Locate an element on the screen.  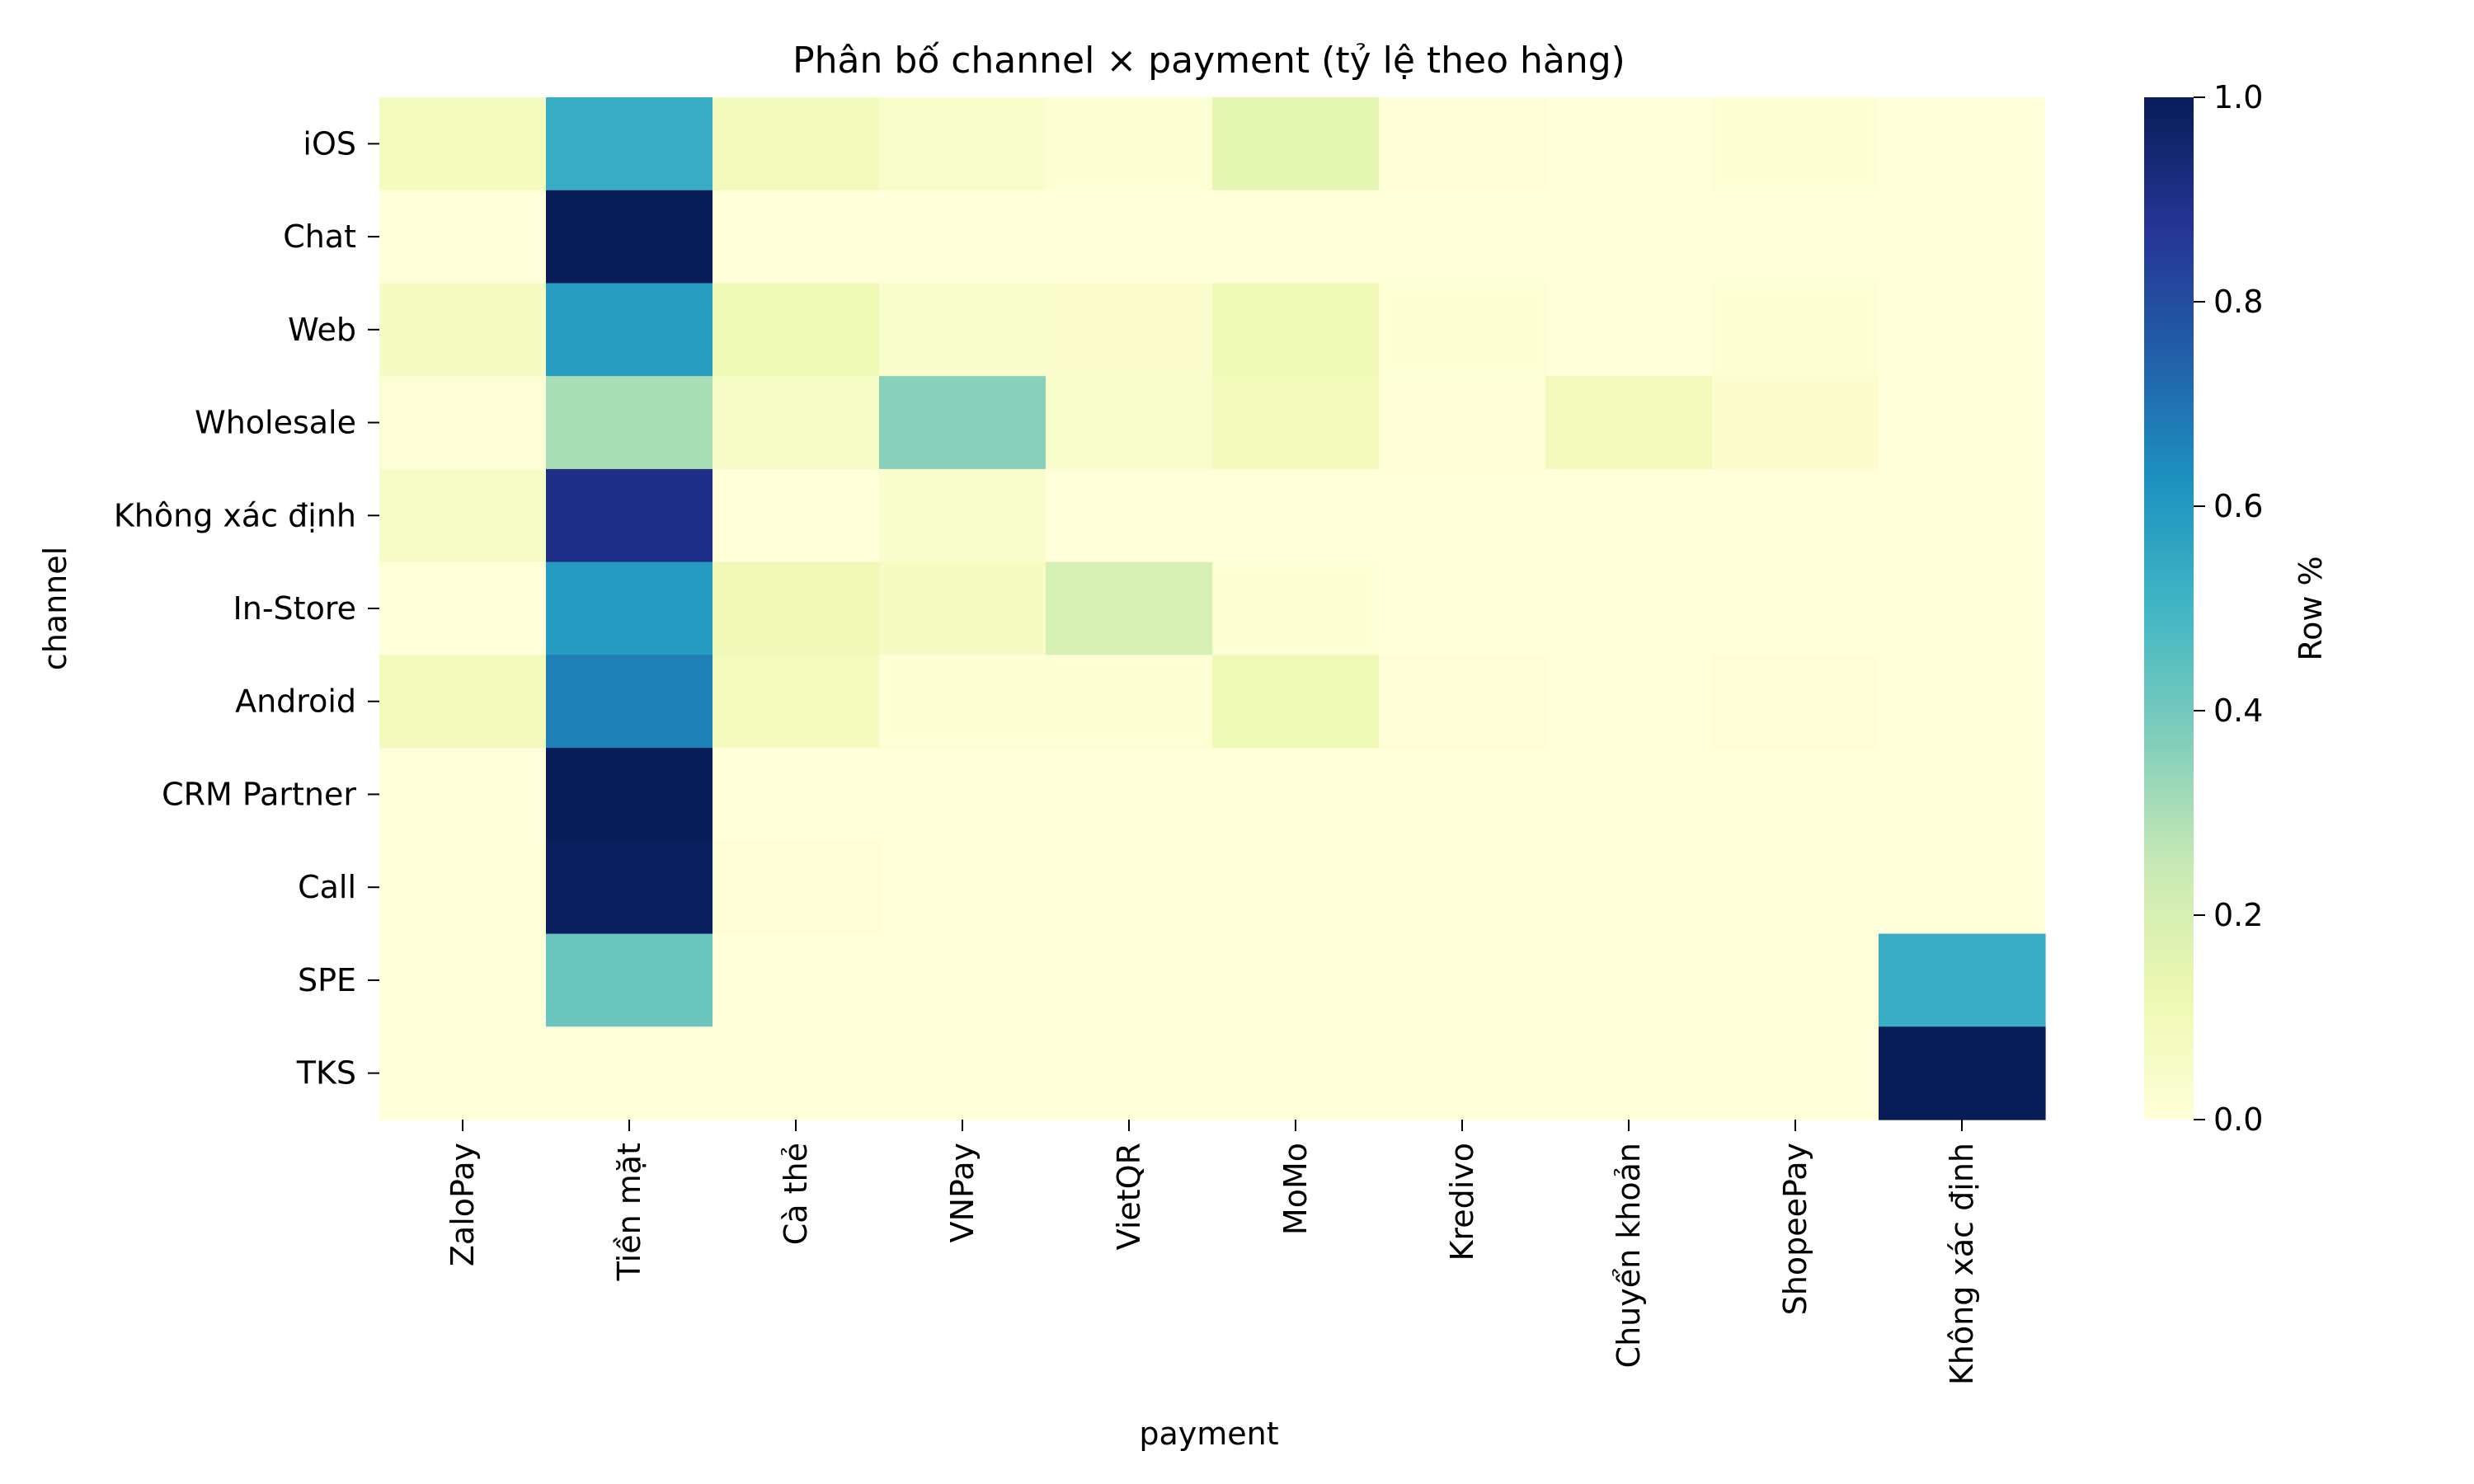
colorbar-tick-label: 0.0 is located at coordinates (2238, 1119).